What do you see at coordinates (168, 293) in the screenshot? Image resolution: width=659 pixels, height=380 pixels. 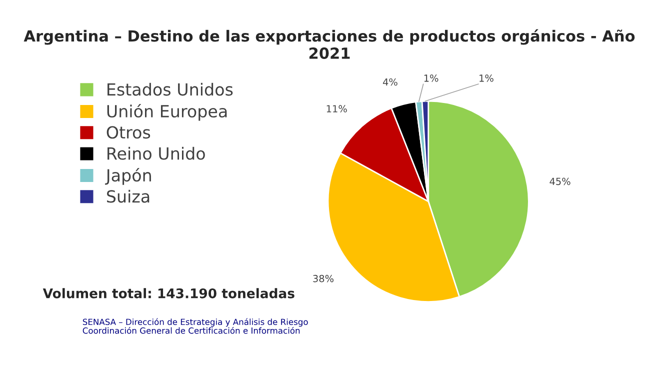 I see `text: Volumen total: 143.190 toneladas` at bounding box center [168, 293].